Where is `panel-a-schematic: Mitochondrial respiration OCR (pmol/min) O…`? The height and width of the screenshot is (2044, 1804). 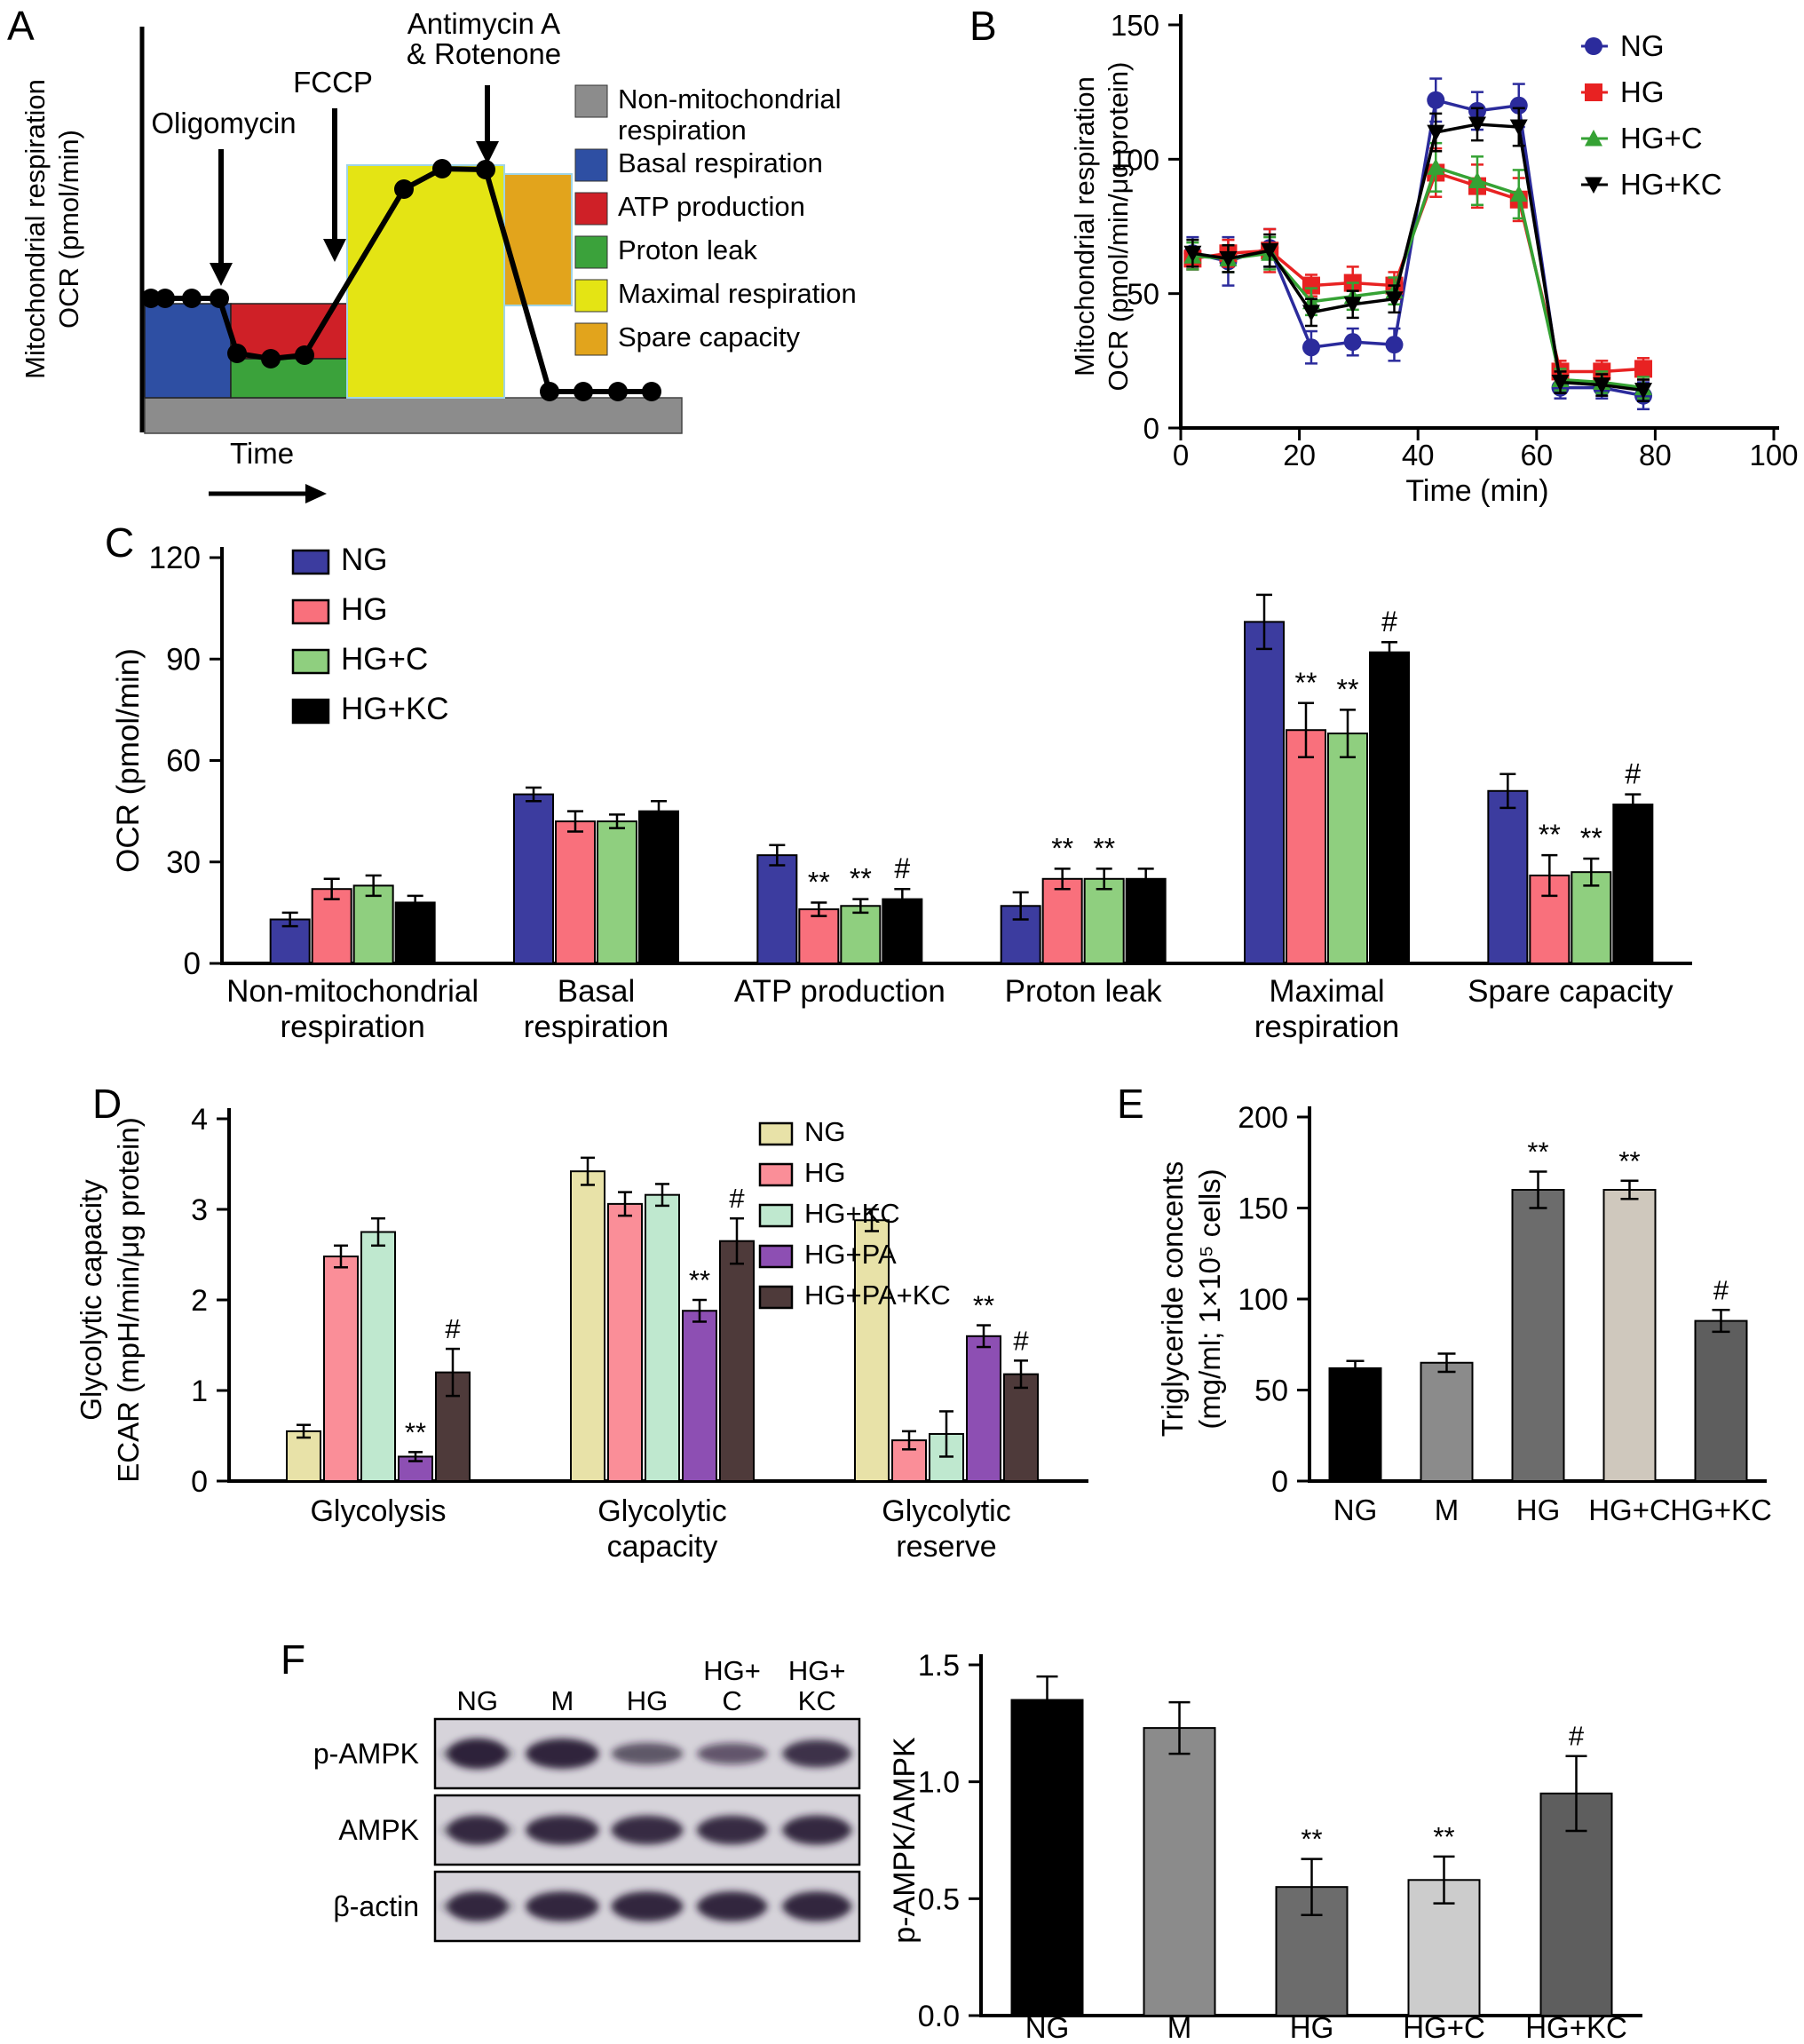 panel-a-schematic: Mitochondrial respiration OCR (pmol/min) O… is located at coordinates (479, 255).